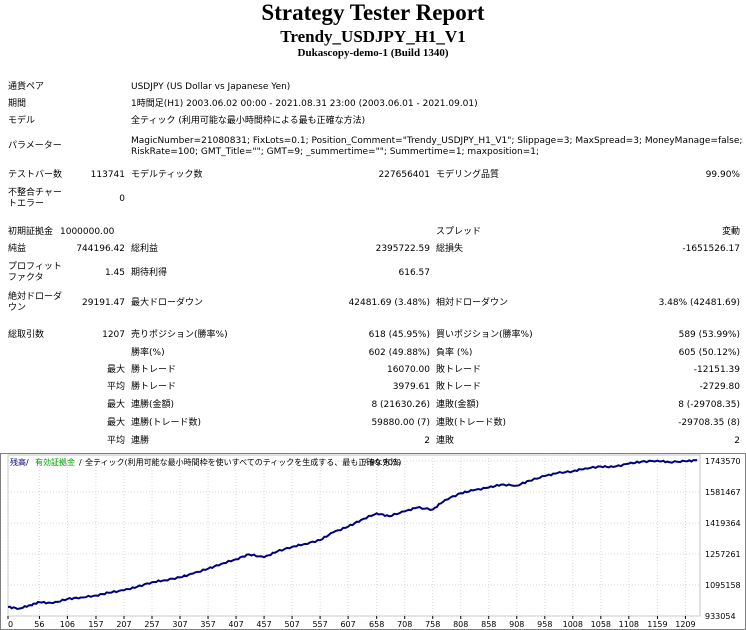 The image size is (746, 630). Describe the element at coordinates (22, 121) in the screenshot. I see `model-label: モデル` at that location.